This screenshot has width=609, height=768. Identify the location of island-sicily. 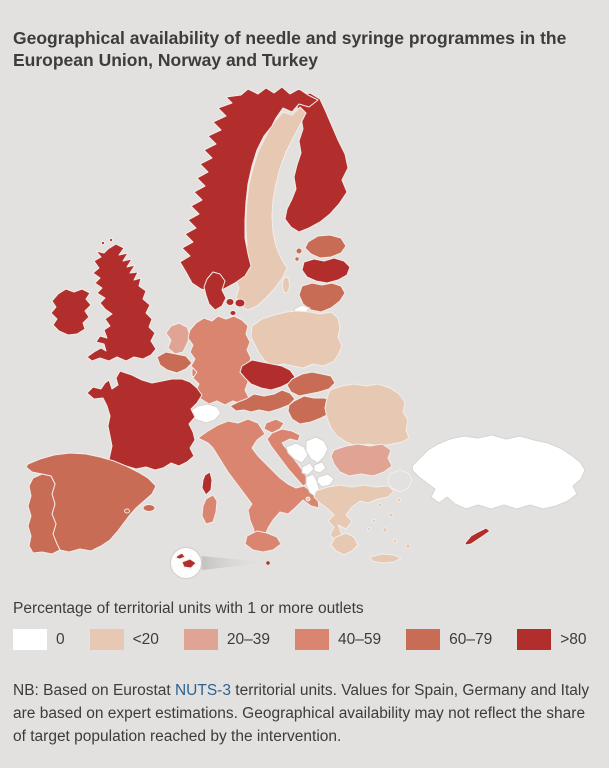
(263, 541).